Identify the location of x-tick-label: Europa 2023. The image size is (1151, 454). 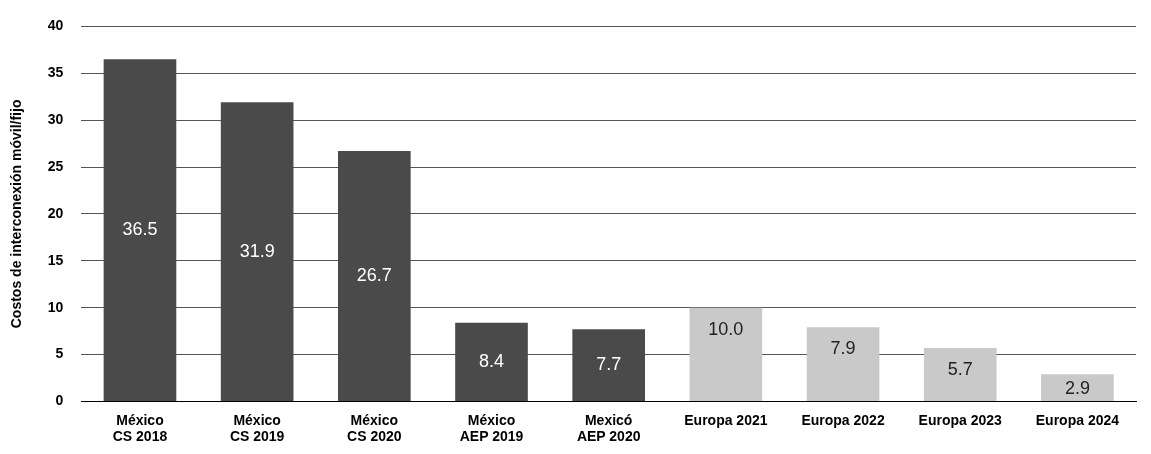
(960, 419).